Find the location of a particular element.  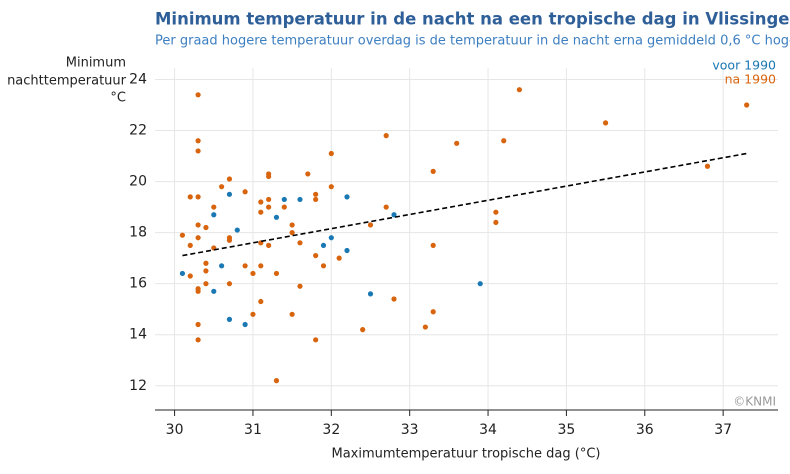

x-tick-label: 37 is located at coordinates (723, 430).